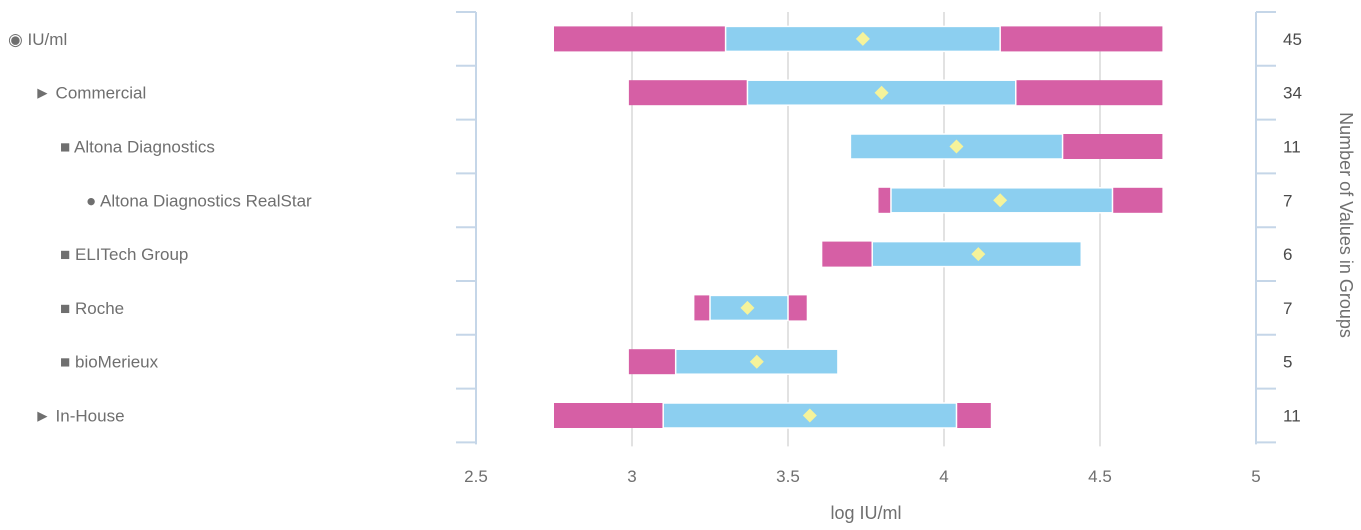 The width and height of the screenshot is (1361, 530). What do you see at coordinates (631, 476) in the screenshot?
I see `x-tick-label: 3` at bounding box center [631, 476].